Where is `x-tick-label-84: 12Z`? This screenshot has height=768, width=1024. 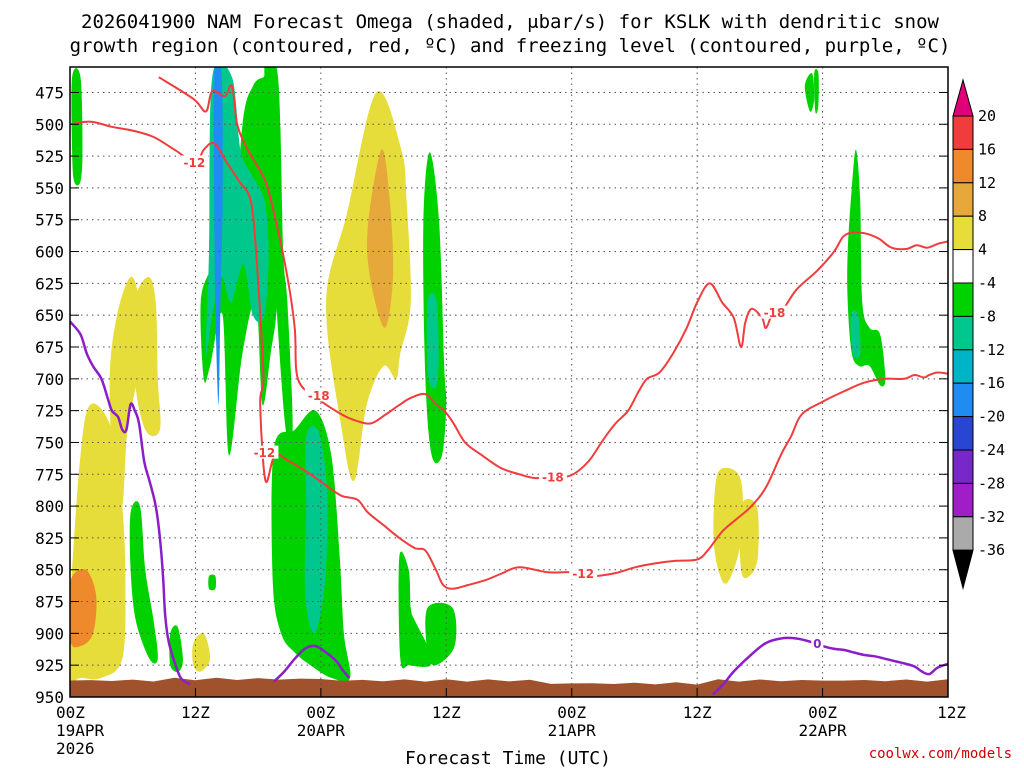 x-tick-label-84: 12Z is located at coordinates (951, 712).